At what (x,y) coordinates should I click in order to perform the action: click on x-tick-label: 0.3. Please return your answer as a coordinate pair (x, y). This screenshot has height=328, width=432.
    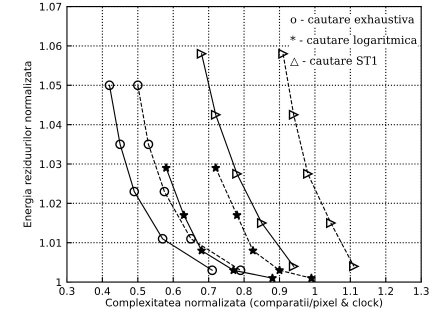
    Looking at the image, I should click on (66, 291).